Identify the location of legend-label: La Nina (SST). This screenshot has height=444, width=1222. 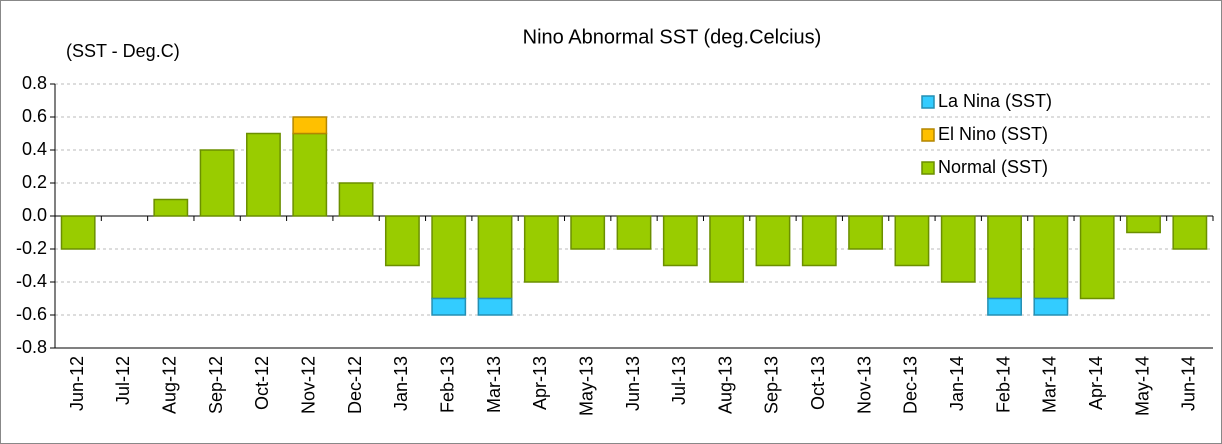
(995, 101).